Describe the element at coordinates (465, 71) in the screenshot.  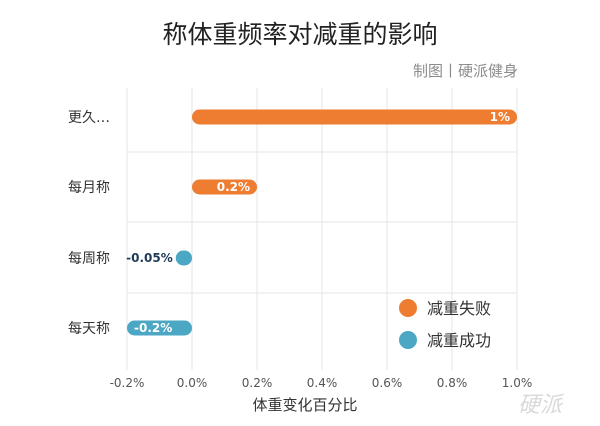
I see `chart-credit: 制图丨硬派健身` at that location.